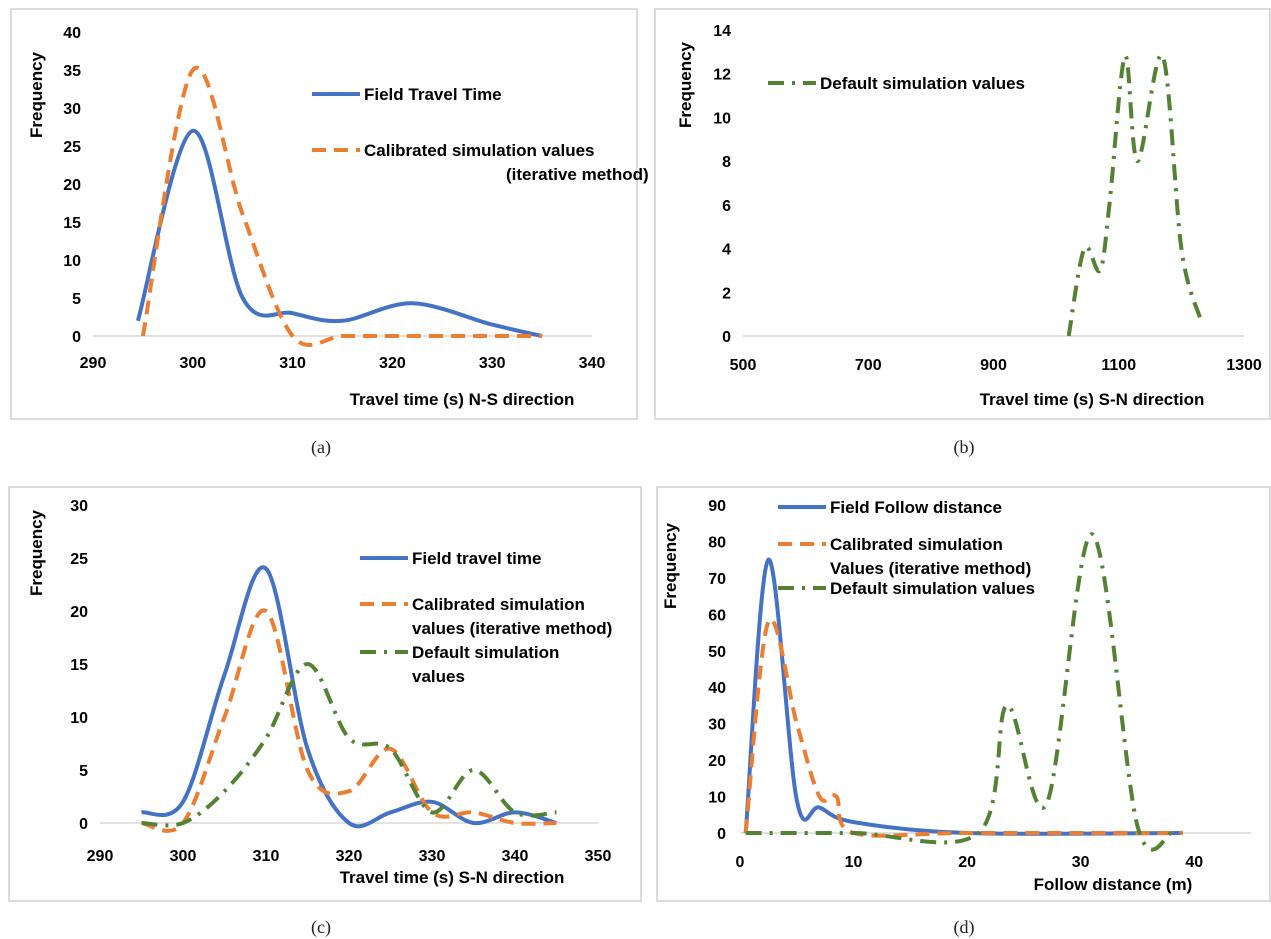 The height and width of the screenshot is (939, 1271). I want to click on legend-label: (iterative method), so click(577, 174).